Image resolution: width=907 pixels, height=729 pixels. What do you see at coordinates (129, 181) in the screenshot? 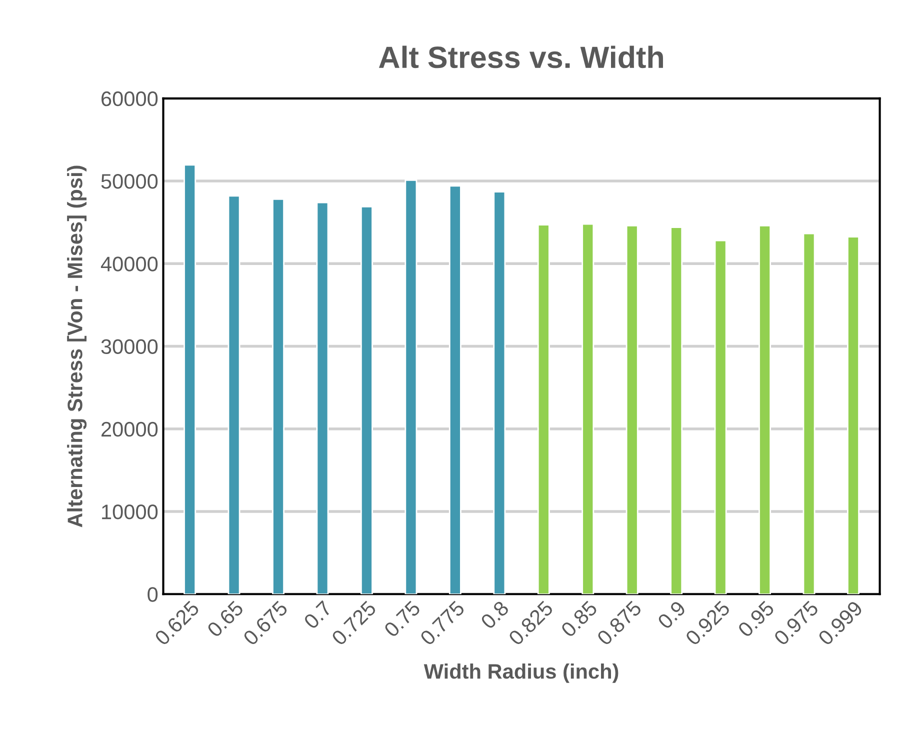
I see `y-tick-label: 50000` at bounding box center [129, 181].